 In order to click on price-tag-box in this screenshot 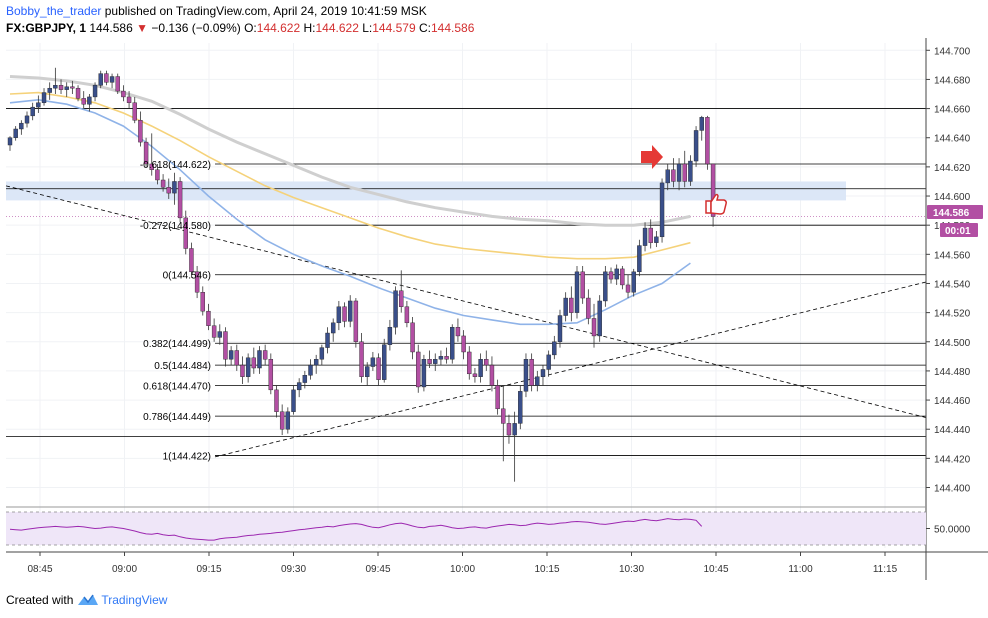, I will do `click(955, 212)`.